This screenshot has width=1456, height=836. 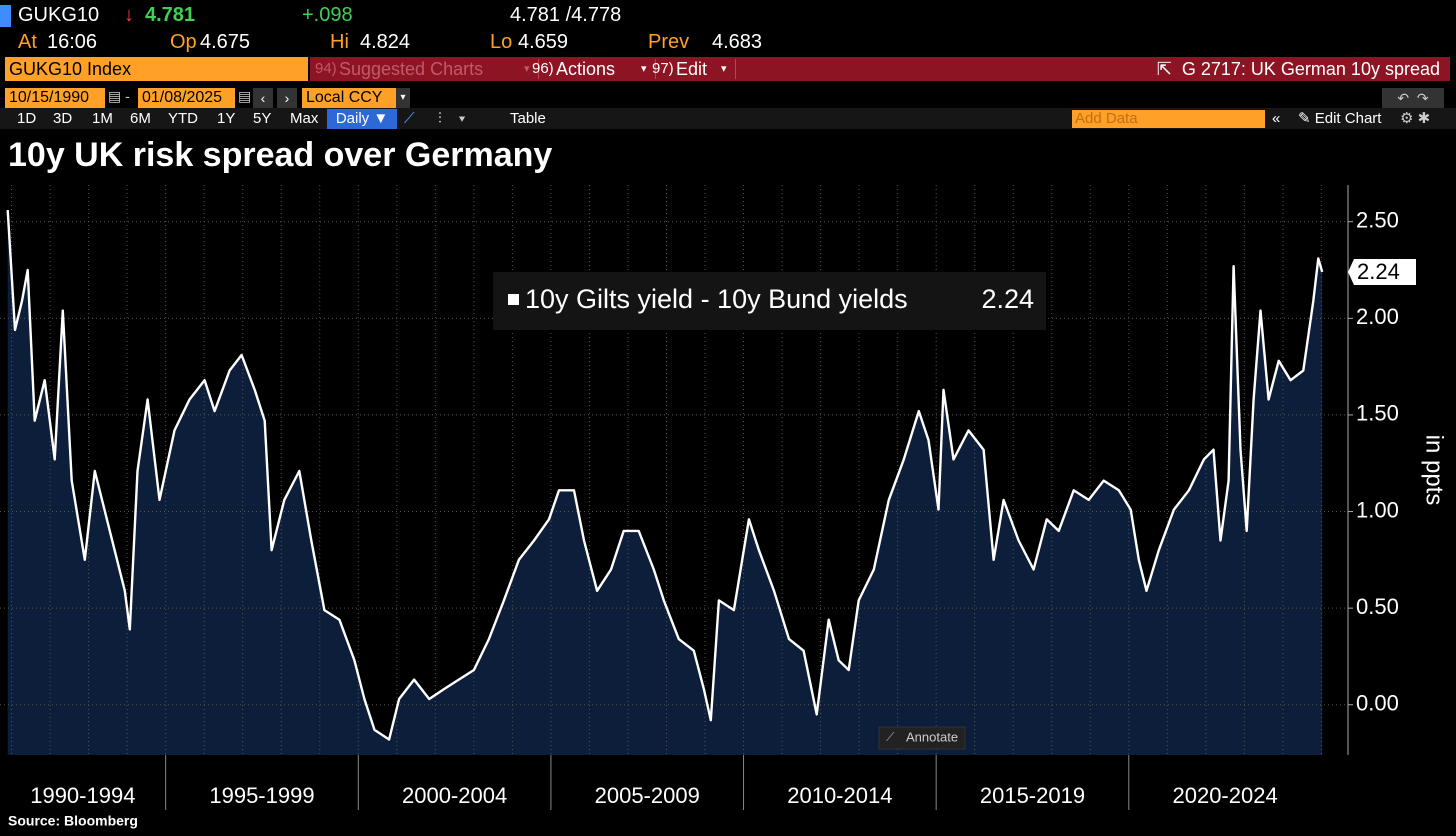 What do you see at coordinates (1224, 795) in the screenshot?
I see `x-tick-label: 2020-2024` at bounding box center [1224, 795].